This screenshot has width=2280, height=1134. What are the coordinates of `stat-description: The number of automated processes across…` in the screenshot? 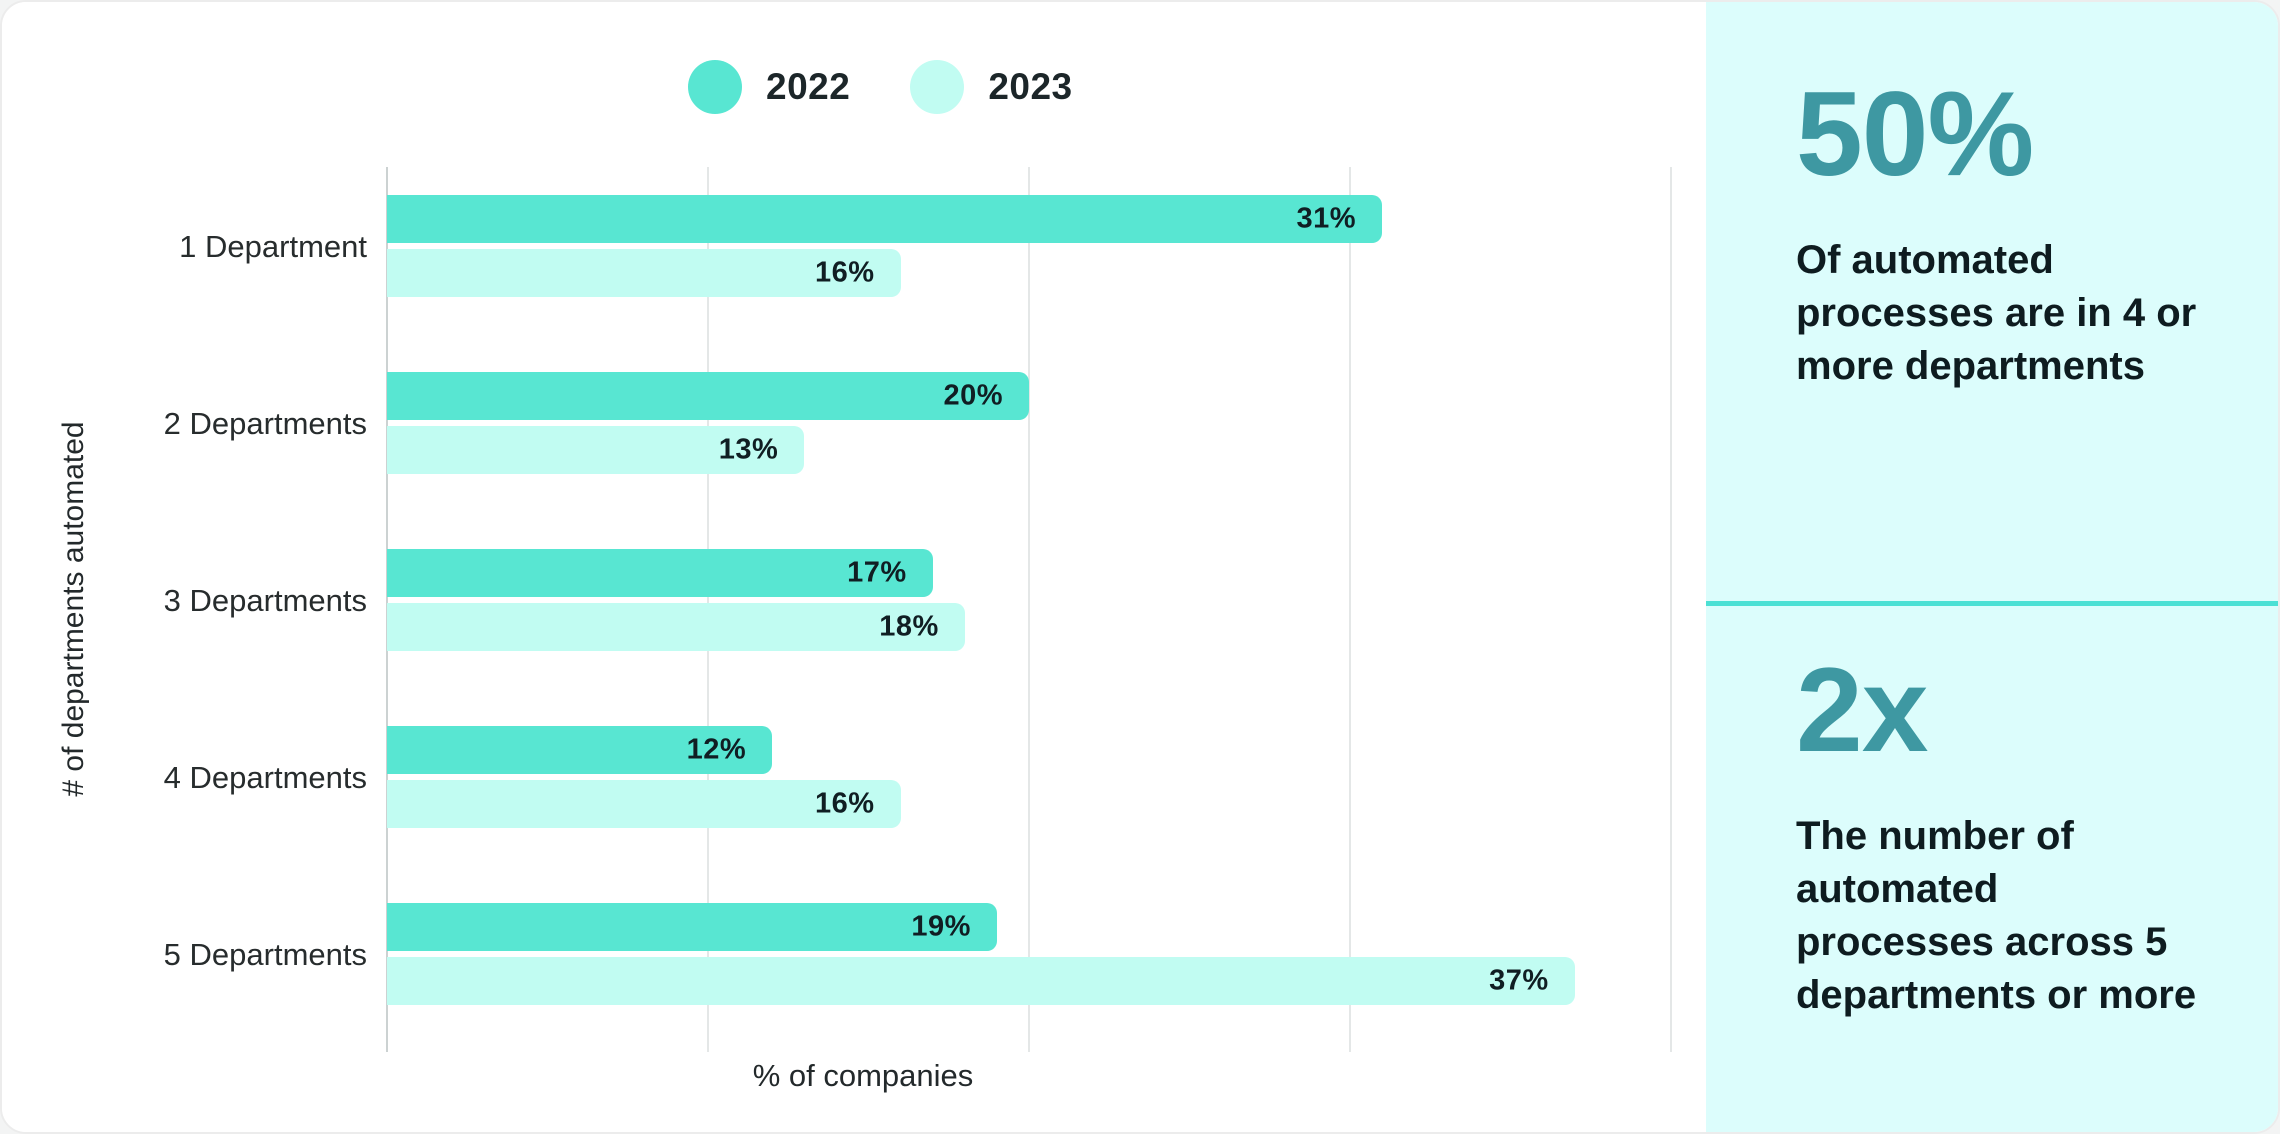 It's located at (2031, 916).